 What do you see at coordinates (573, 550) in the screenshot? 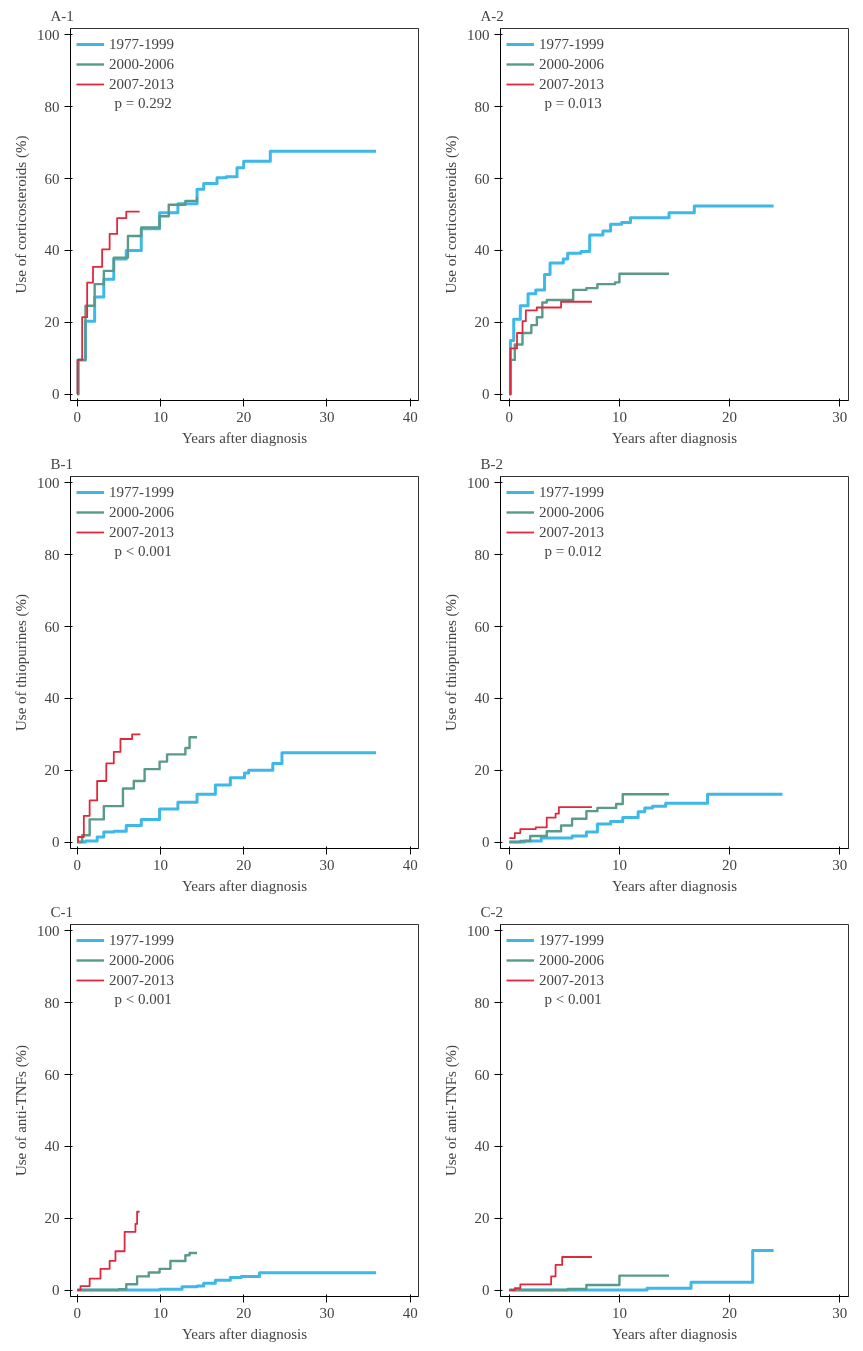
I see `annotation: p = 0.012` at bounding box center [573, 550].